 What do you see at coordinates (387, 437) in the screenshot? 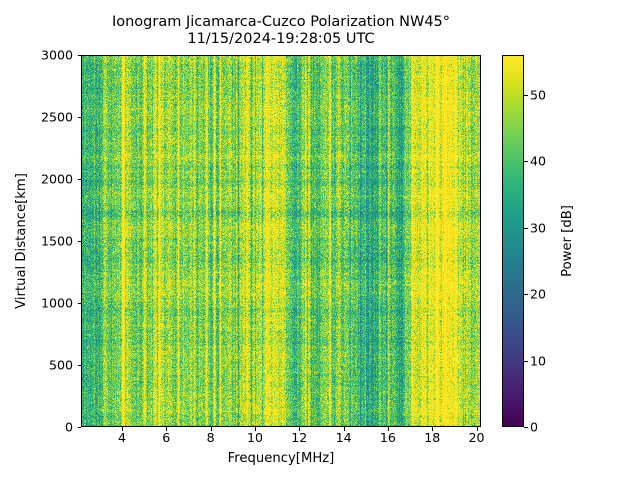
I see `x-tick-label-16: 16` at bounding box center [387, 437].